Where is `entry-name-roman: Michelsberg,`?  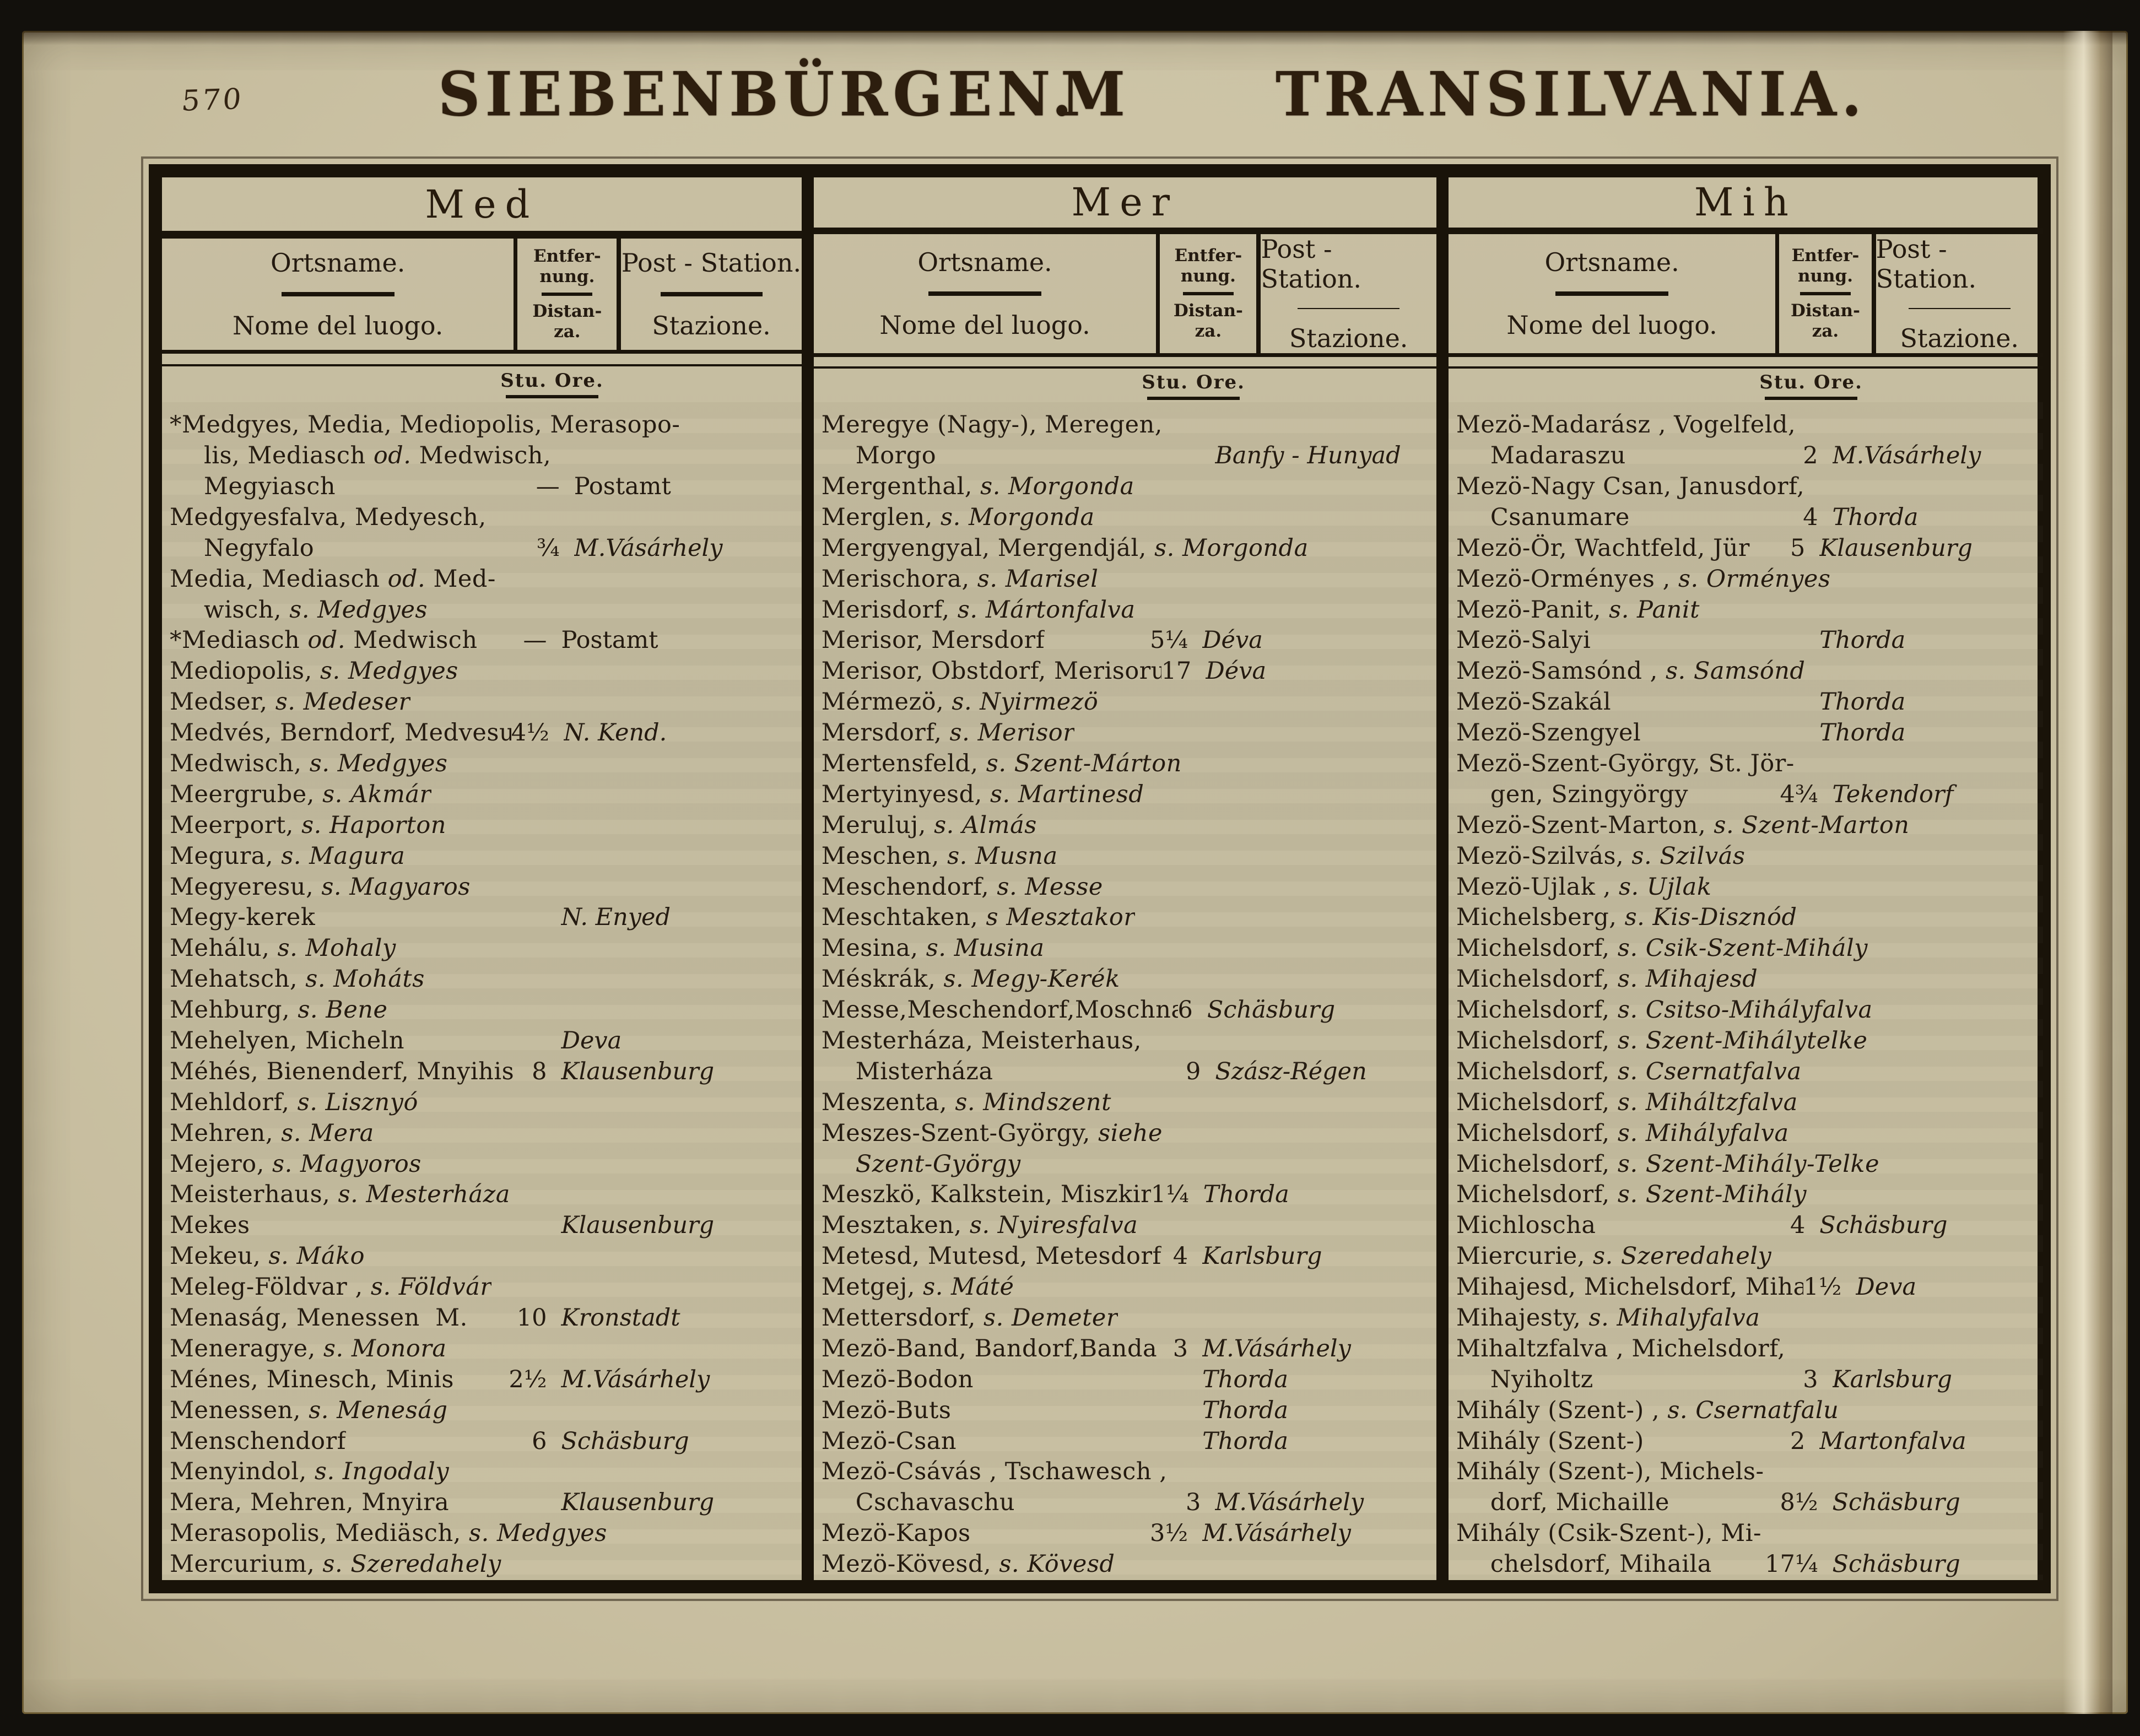
entry-name-roman: Michelsberg, is located at coordinates (1540, 918).